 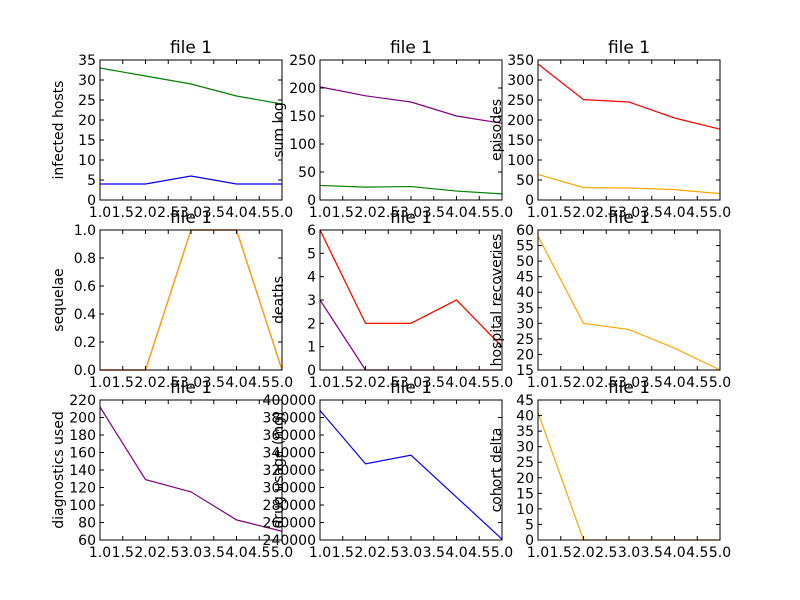 What do you see at coordinates (520, 161) in the screenshot?
I see `y-tick-label: 100` at bounding box center [520, 161].